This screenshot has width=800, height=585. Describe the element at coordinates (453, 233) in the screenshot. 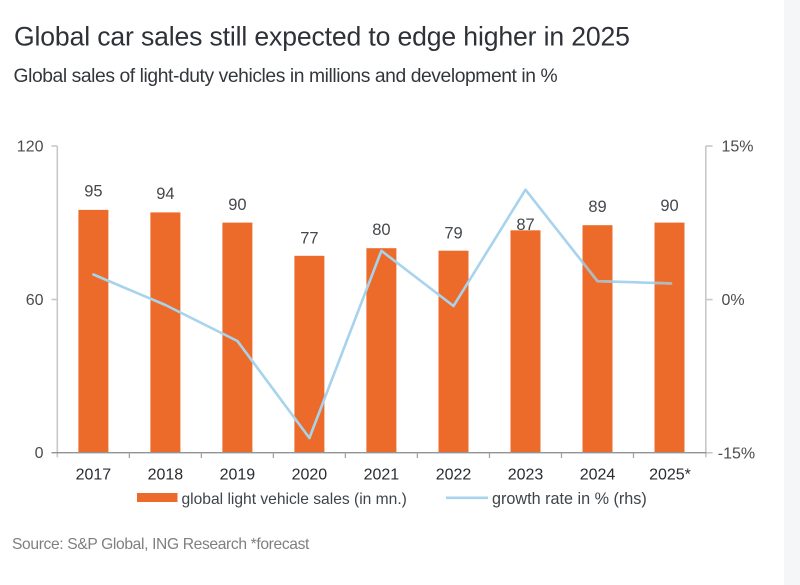

I see `svg-text: 79` at that location.